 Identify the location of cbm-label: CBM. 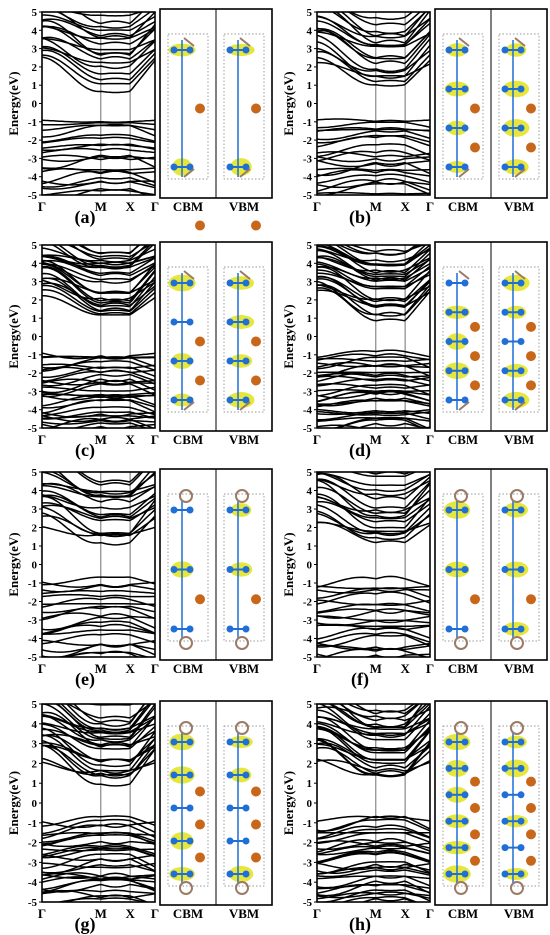
(188, 206).